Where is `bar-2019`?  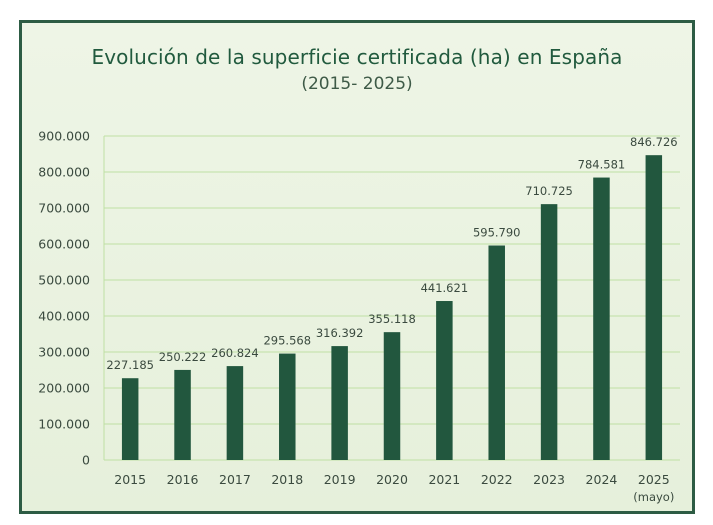
bar-2019 is located at coordinates (339, 403).